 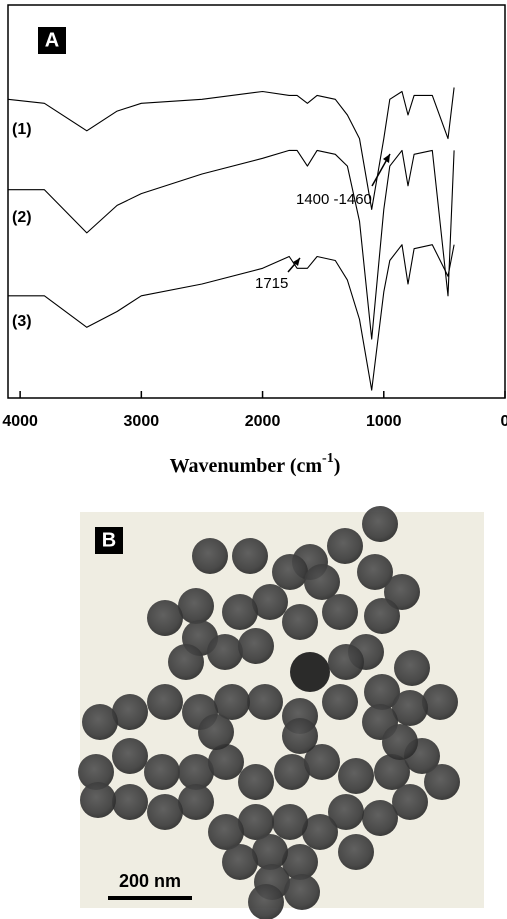 What do you see at coordinates (22, 321) in the screenshot?
I see `series-label: (3)` at bounding box center [22, 321].